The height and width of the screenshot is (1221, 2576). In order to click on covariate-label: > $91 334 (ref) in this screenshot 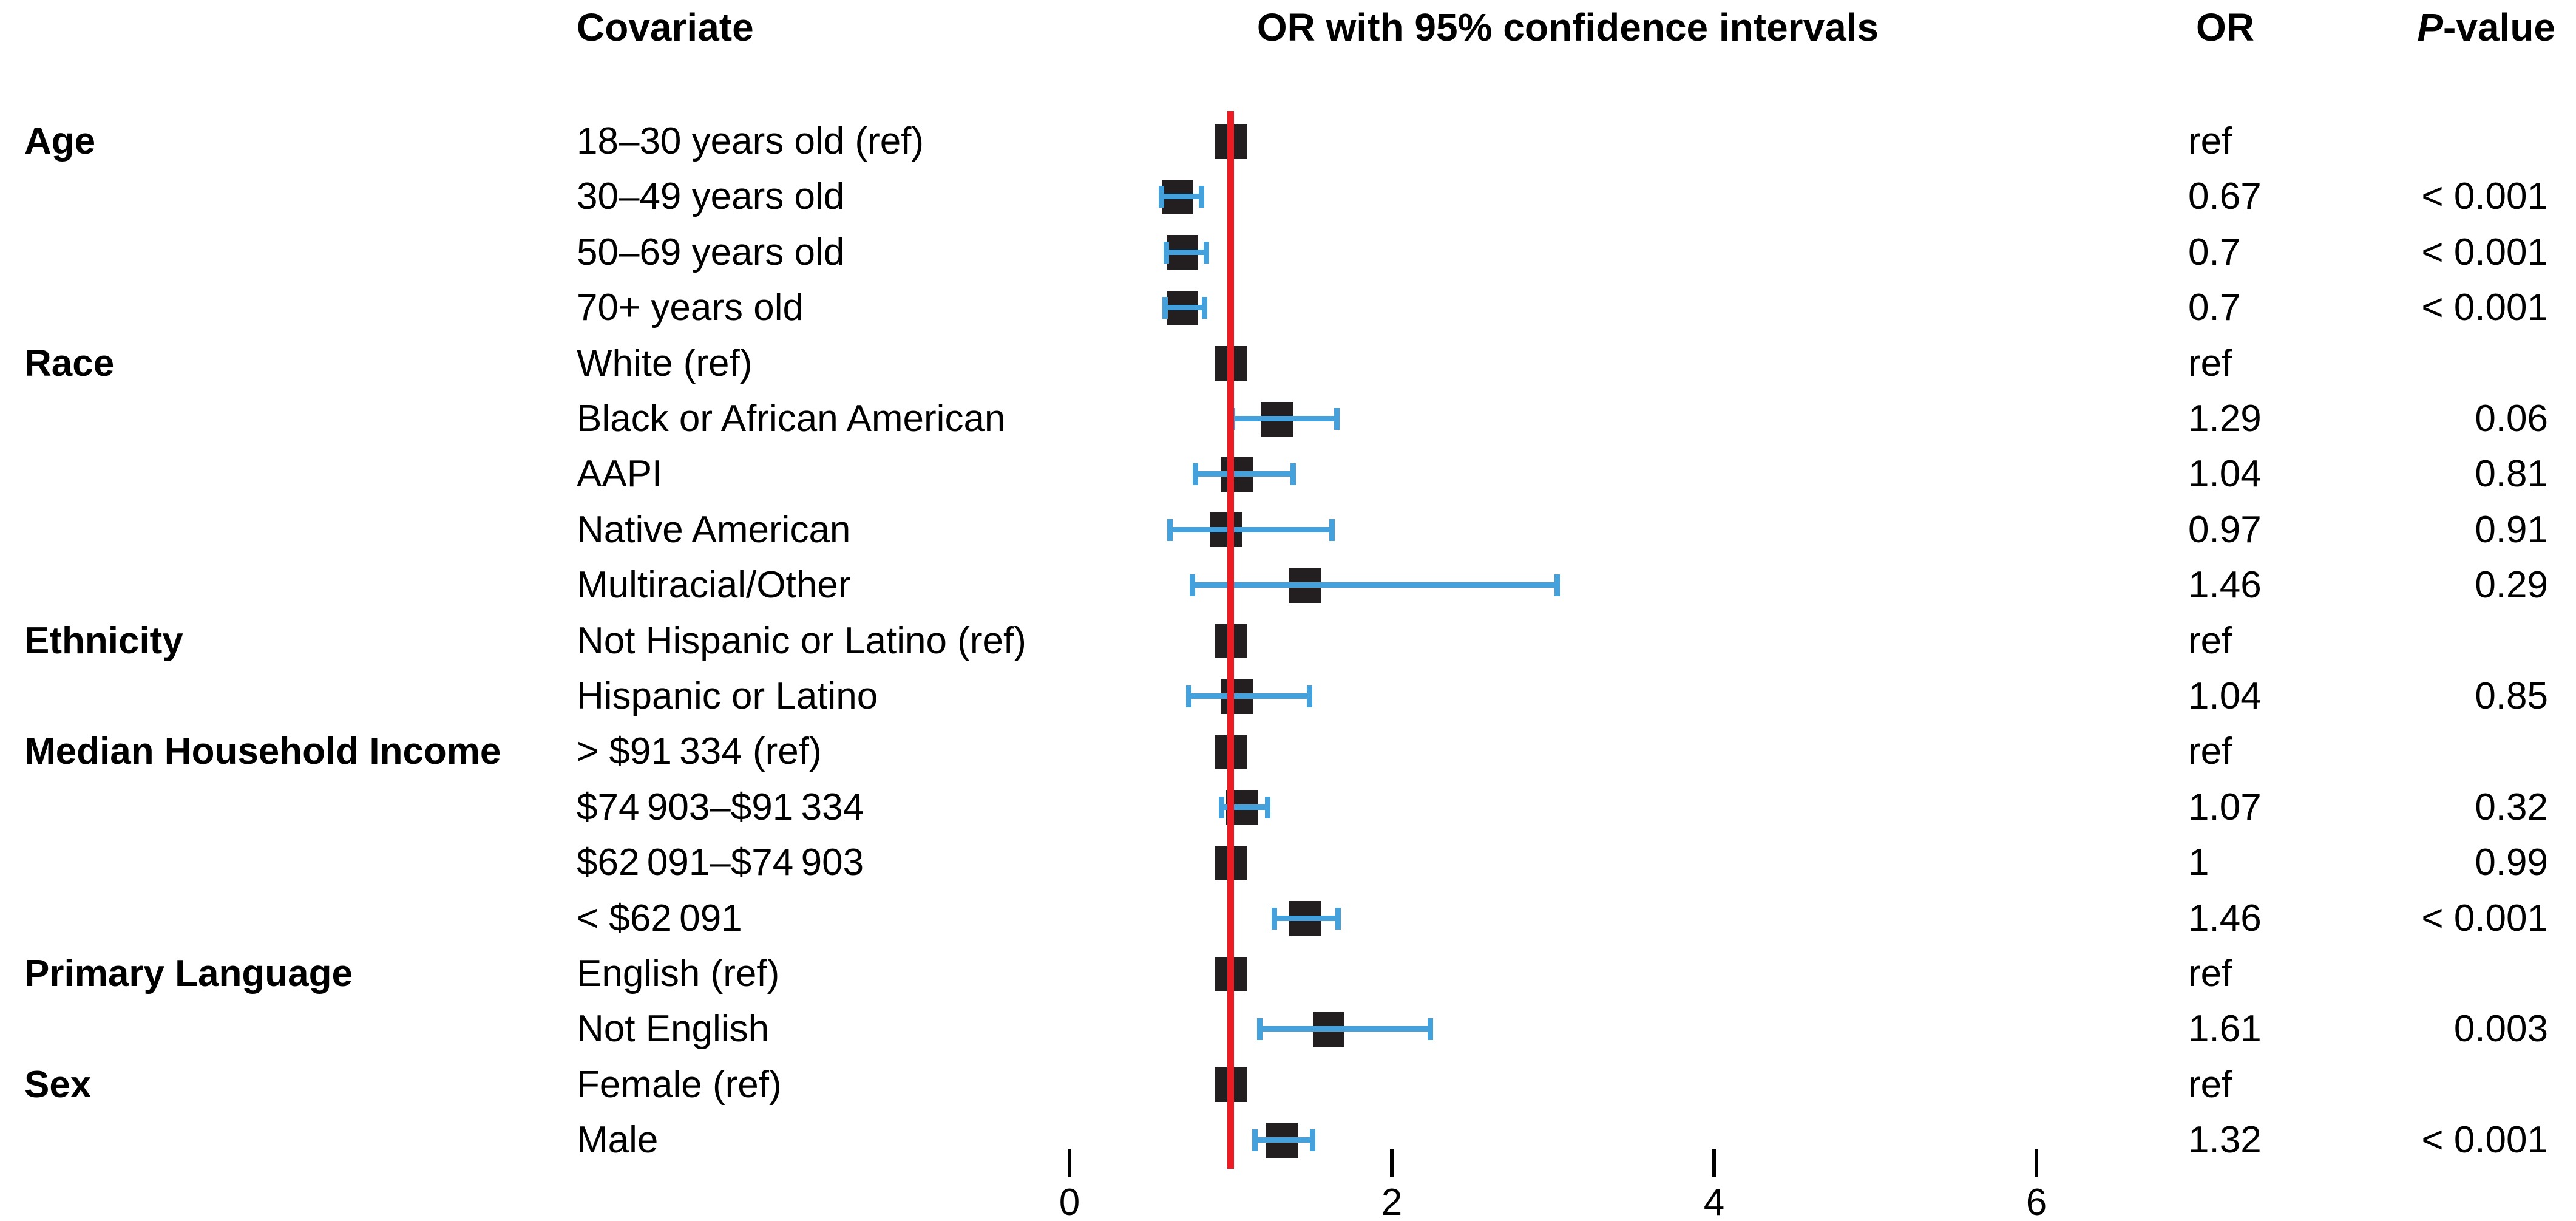, I will do `click(699, 751)`.